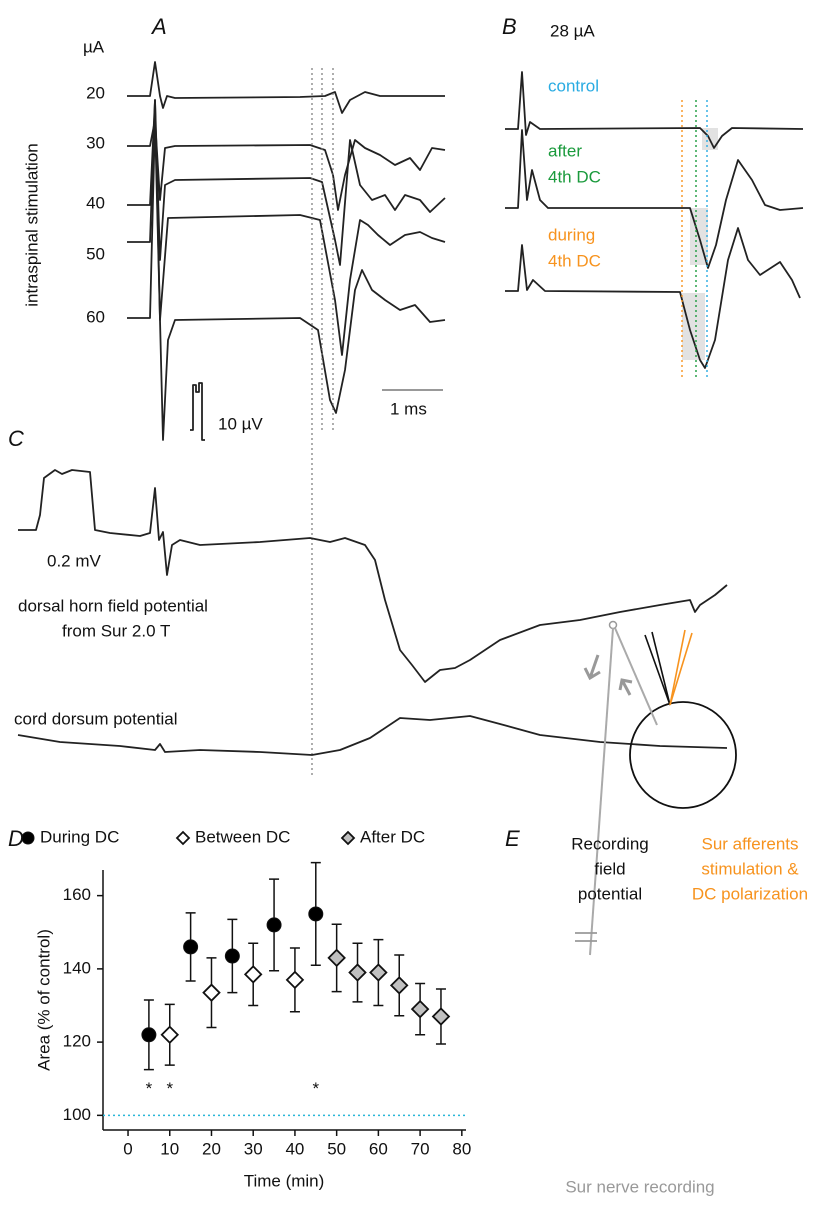 The image size is (827, 1217). Describe the element at coordinates (378, 1148) in the screenshot. I see `x-tick-label: 60` at that location.